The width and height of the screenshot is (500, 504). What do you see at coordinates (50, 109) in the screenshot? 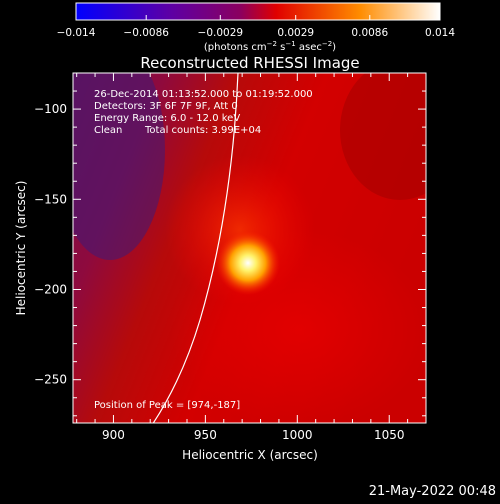
I see `y-tick-label: −100` at bounding box center [50, 109].